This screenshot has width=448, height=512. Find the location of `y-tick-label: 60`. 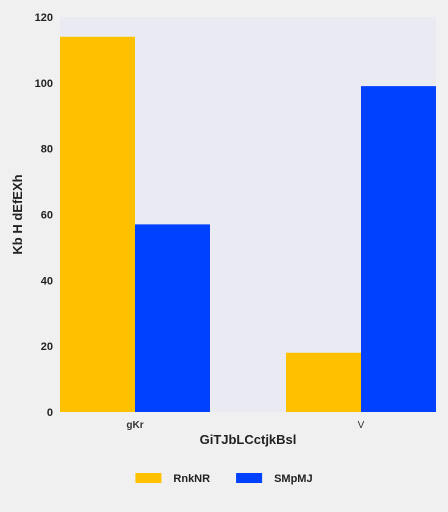

y-tick-label: 60 is located at coordinates (47, 216).